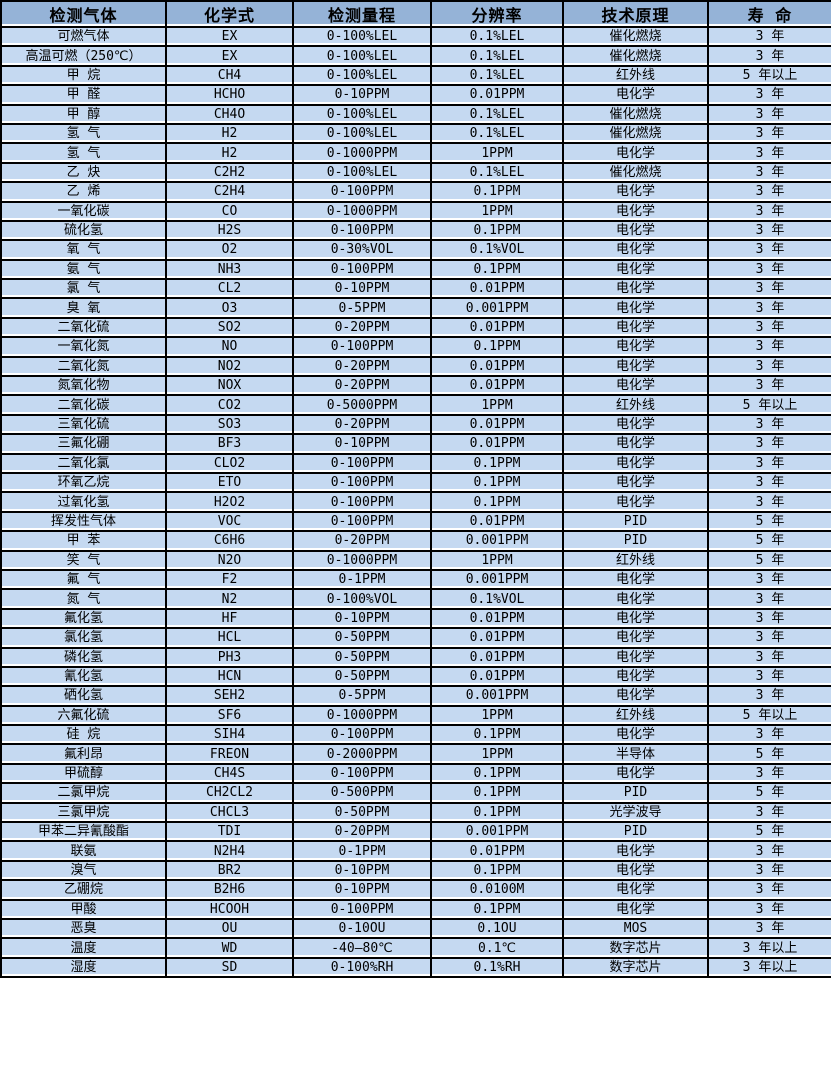  I want to click on cell-lifespan: 5 年以上, so click(769, 405).